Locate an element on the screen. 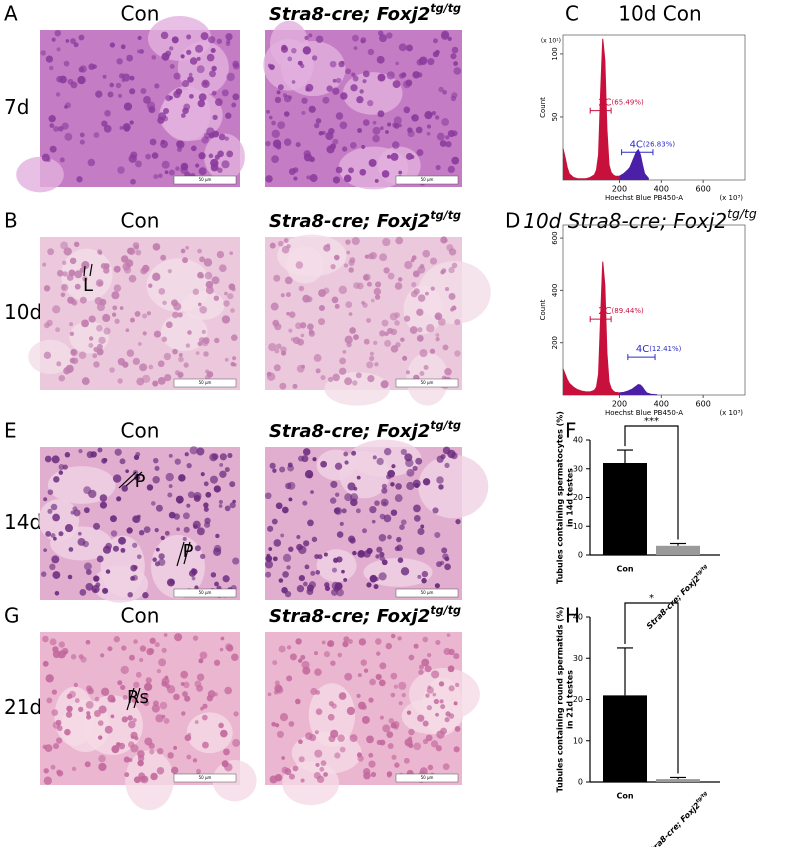 This screenshot has width=785, height=847. x-tick-label-main: Stra8-cre; Foxj2 is located at coordinates (672, 823).